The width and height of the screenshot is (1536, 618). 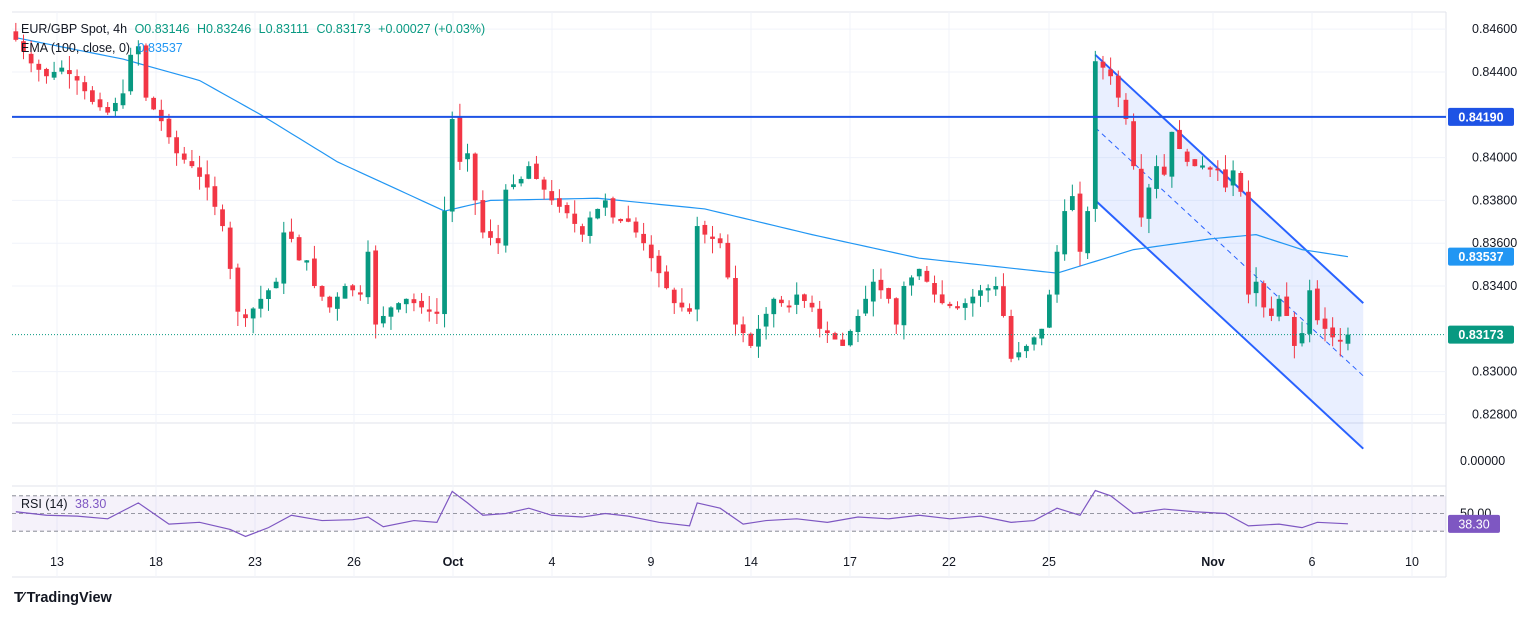 What do you see at coordinates (1229, 324) in the screenshot?
I see `channel-lower-line` at bounding box center [1229, 324].